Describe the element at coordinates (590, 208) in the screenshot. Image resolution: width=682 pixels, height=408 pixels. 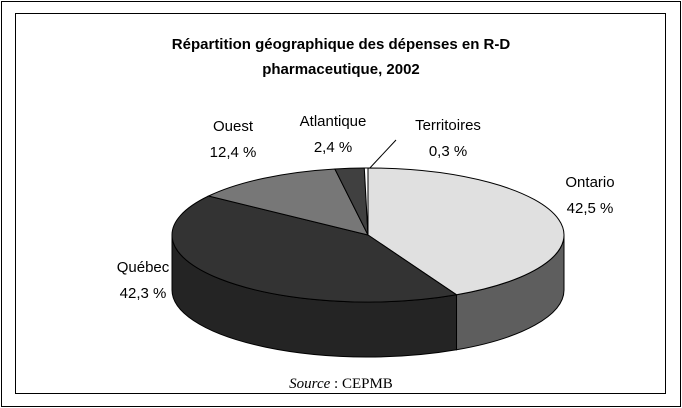
I see `value-label: 42,5 %` at that location.